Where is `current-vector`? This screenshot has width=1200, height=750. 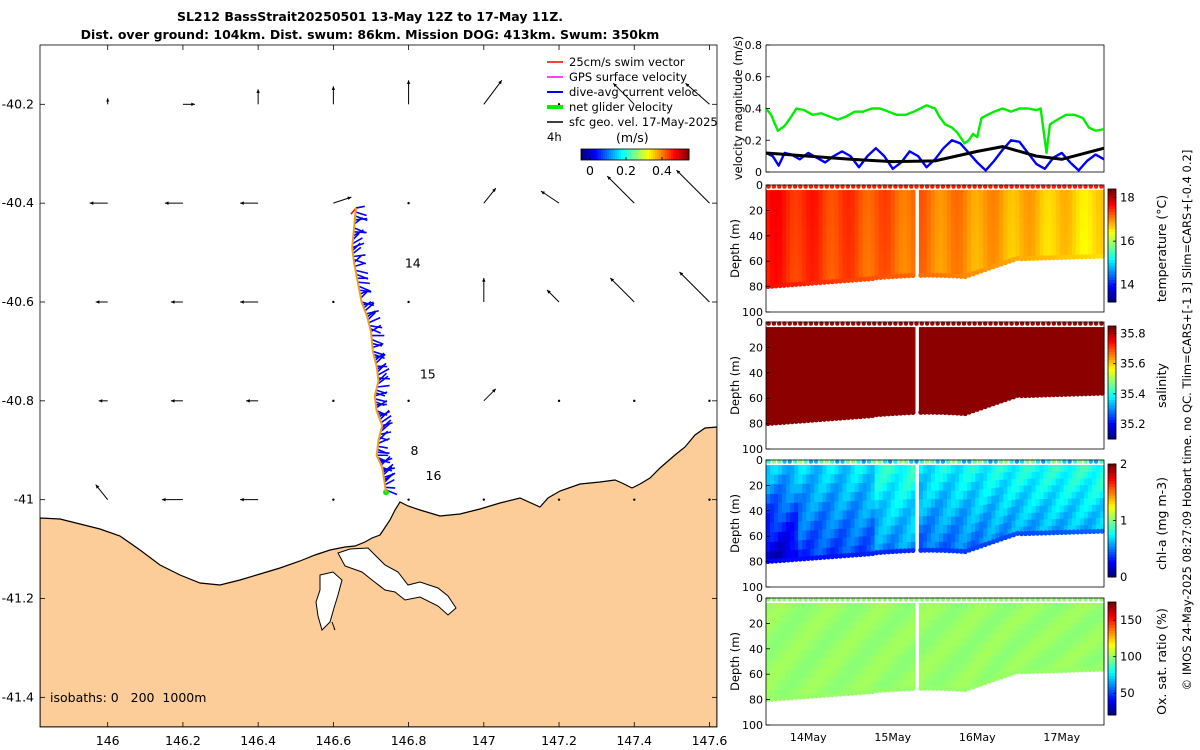
current-vector is located at coordinates (363, 283).